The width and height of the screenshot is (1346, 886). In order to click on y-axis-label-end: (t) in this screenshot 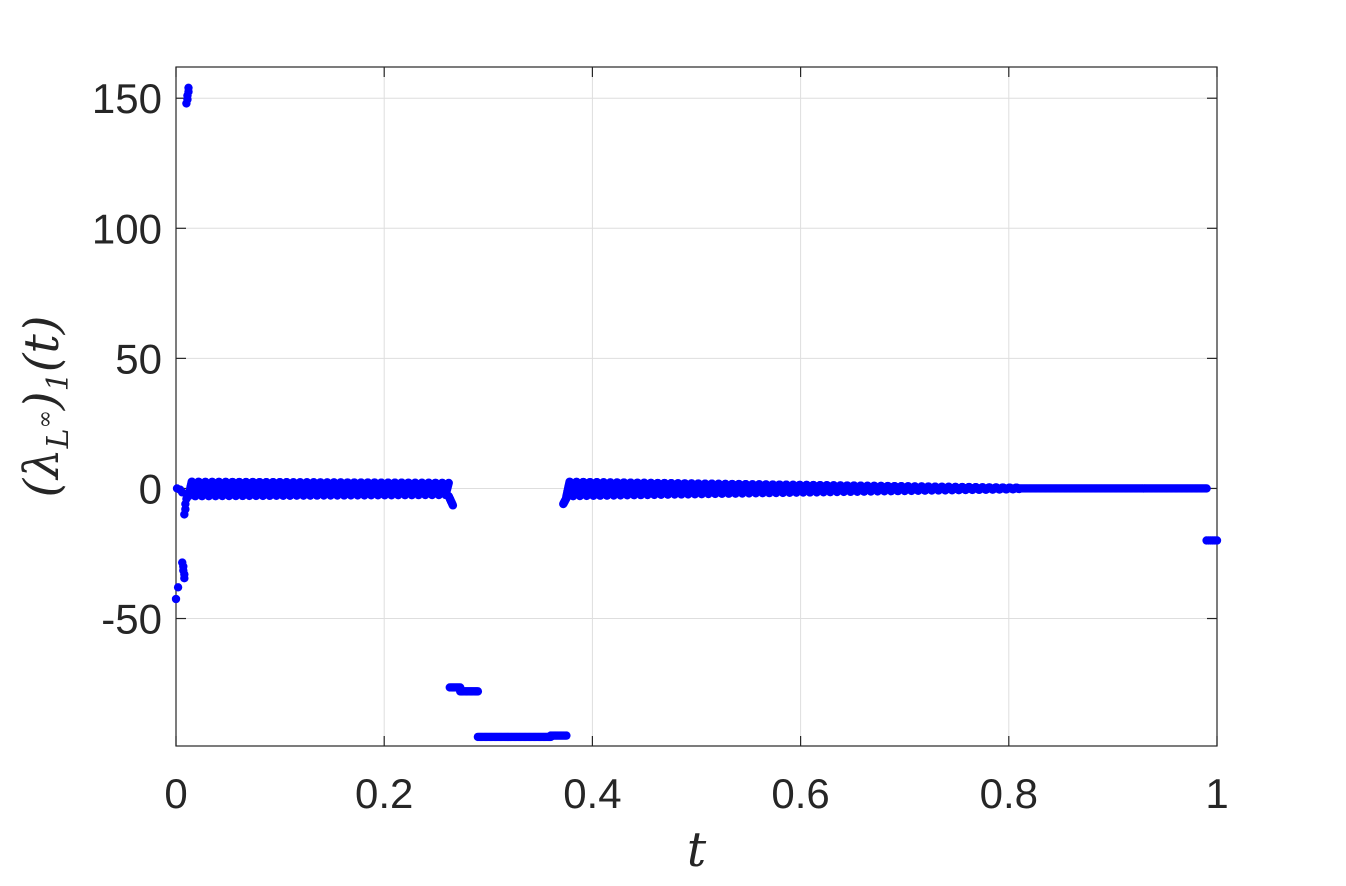, I will do `click(42, 344)`.